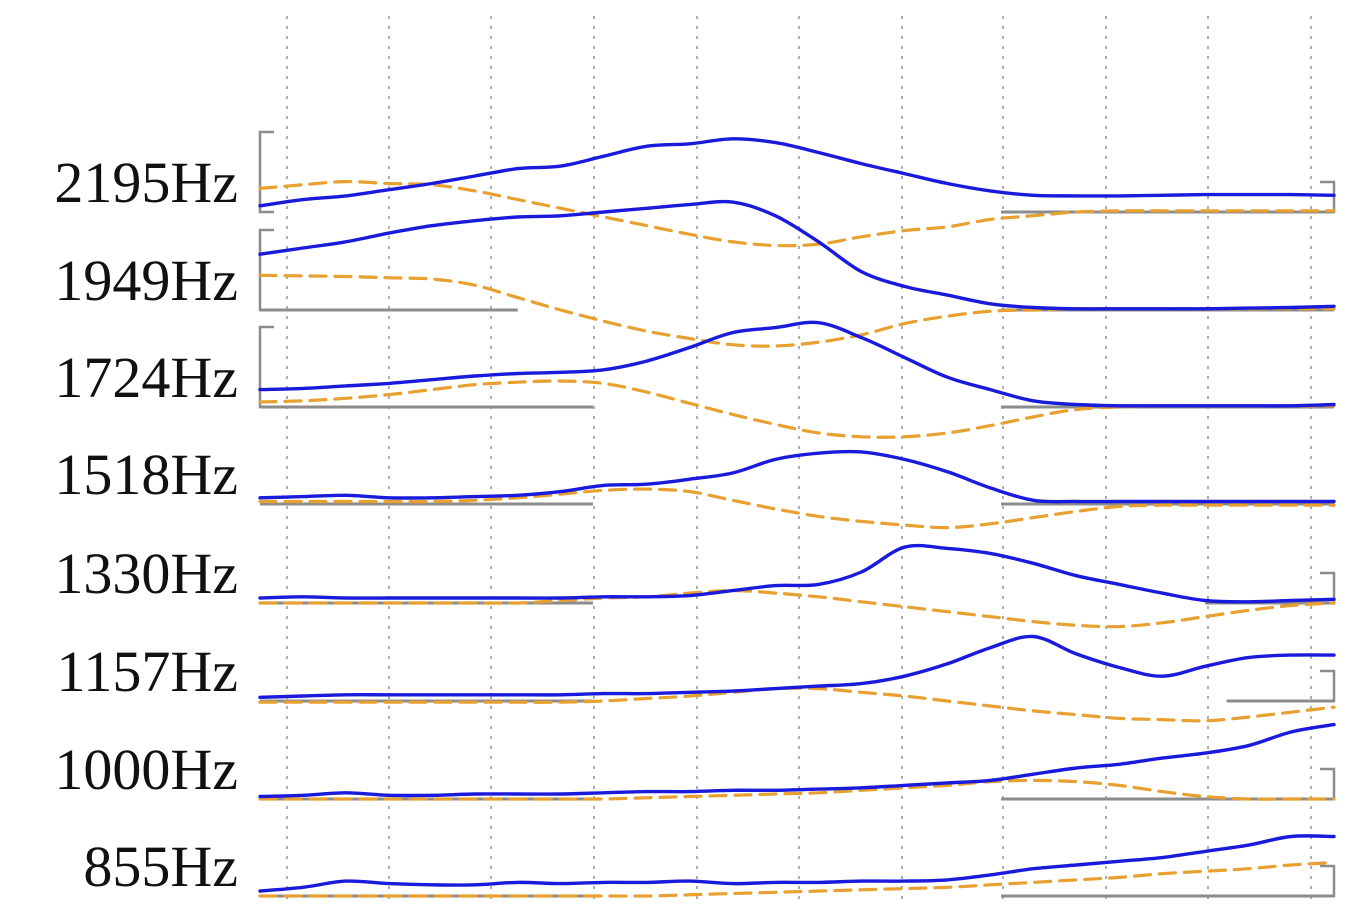 Image resolution: width=1353 pixels, height=907 pixels. Describe the element at coordinates (146, 377) in the screenshot. I see `row-label: 1724Hz` at that location.